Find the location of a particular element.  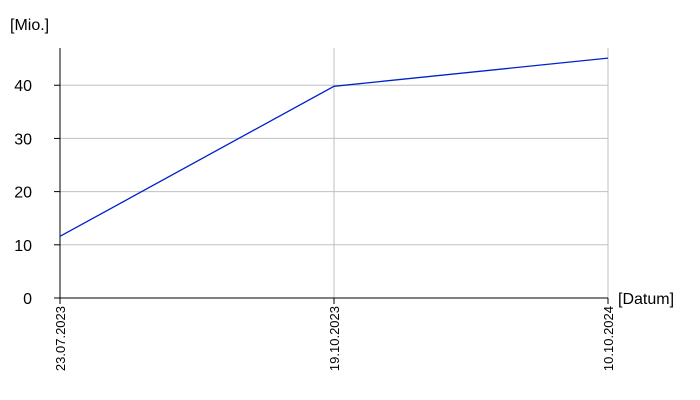

x-tick-label: 23.07.2023 is located at coordinates (60, 338).